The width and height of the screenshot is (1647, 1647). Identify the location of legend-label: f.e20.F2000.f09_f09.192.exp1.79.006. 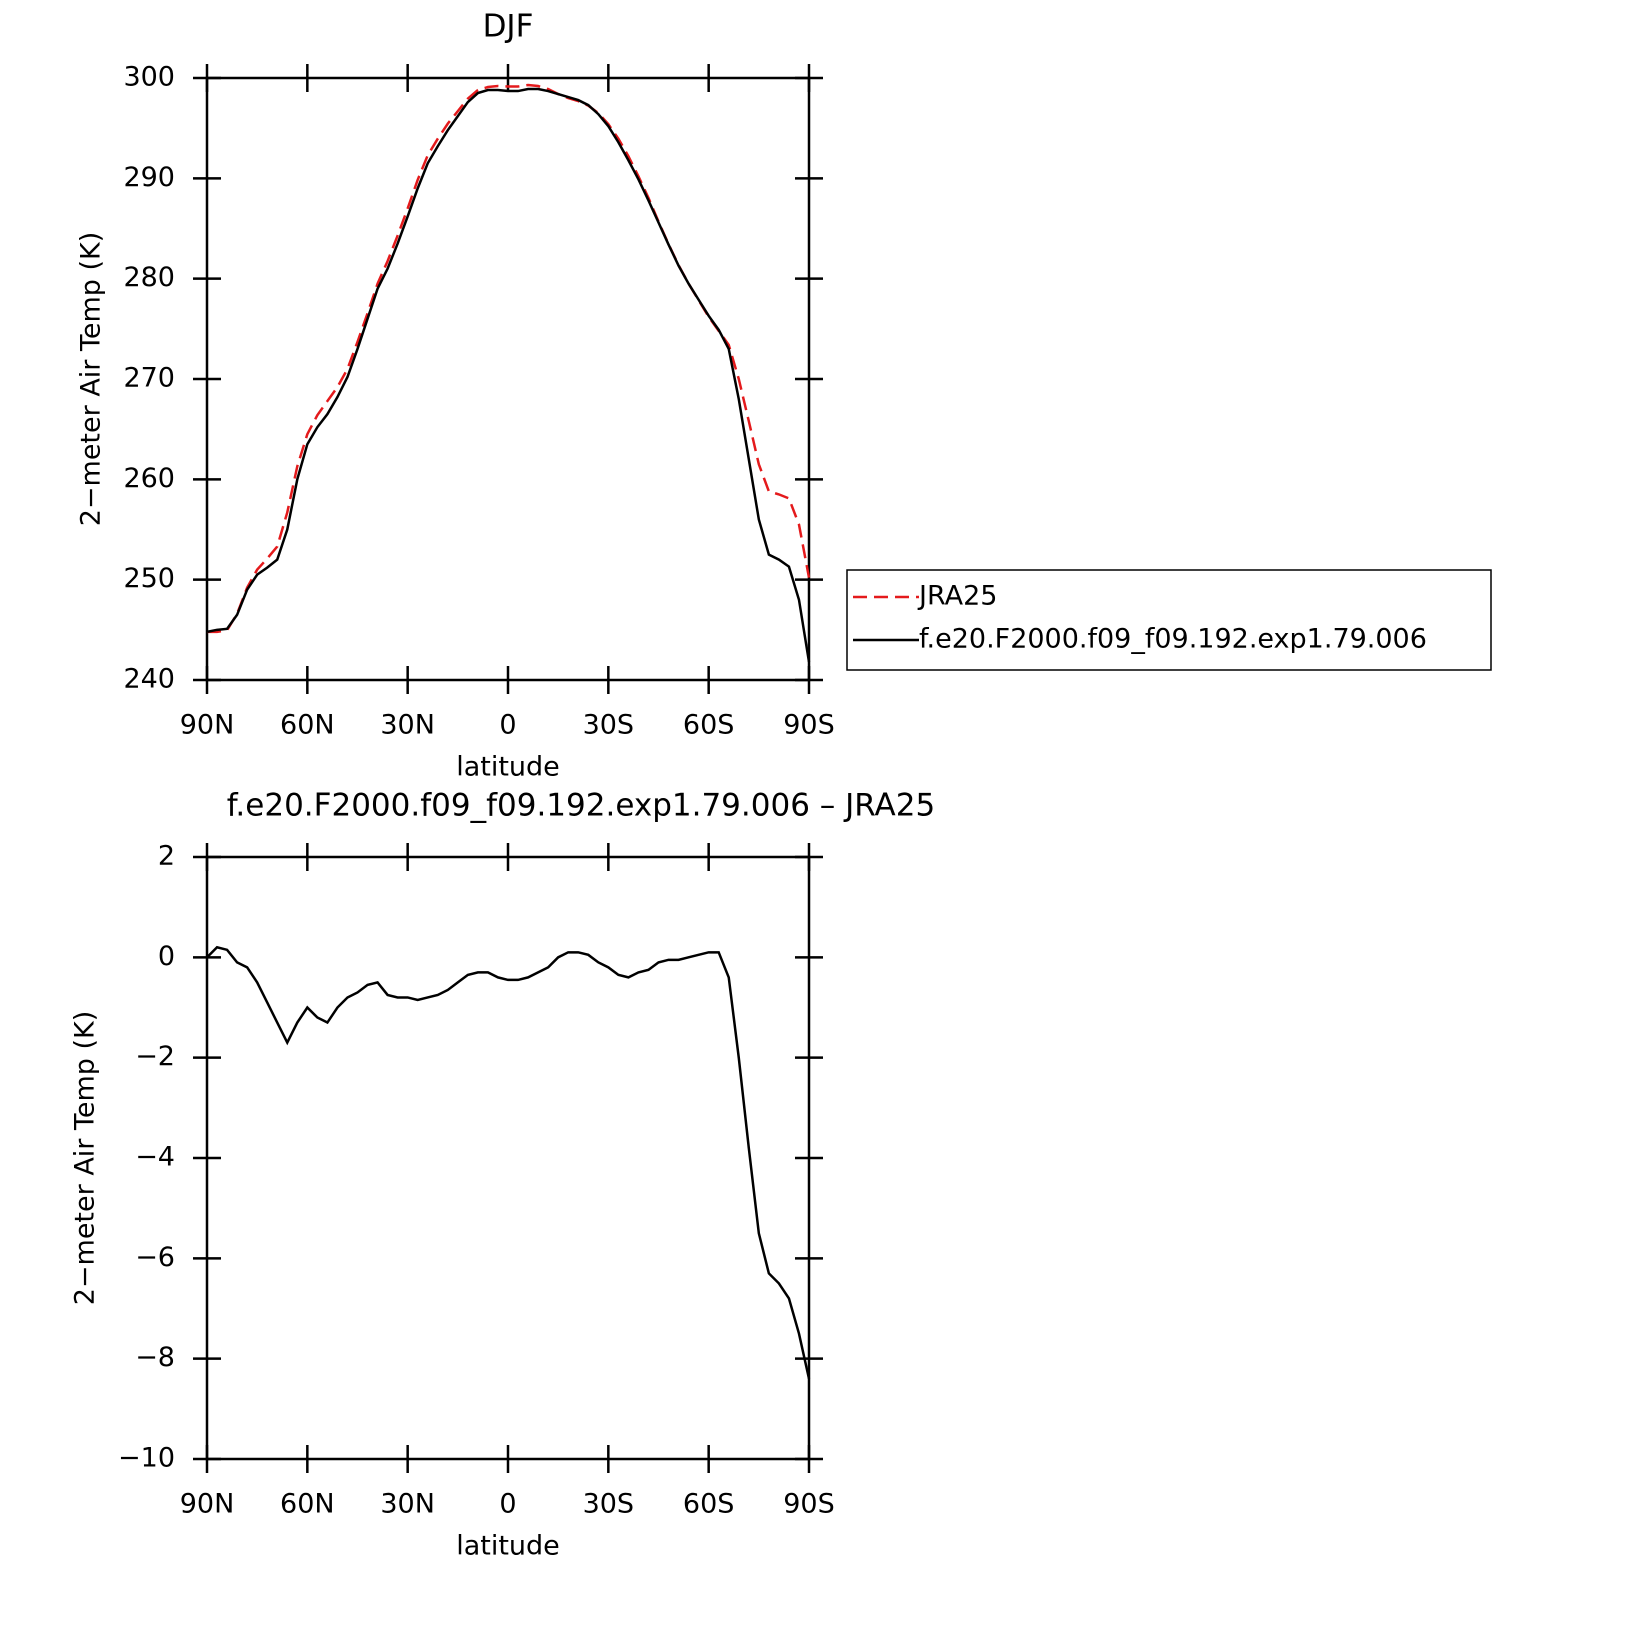
(1173, 639).